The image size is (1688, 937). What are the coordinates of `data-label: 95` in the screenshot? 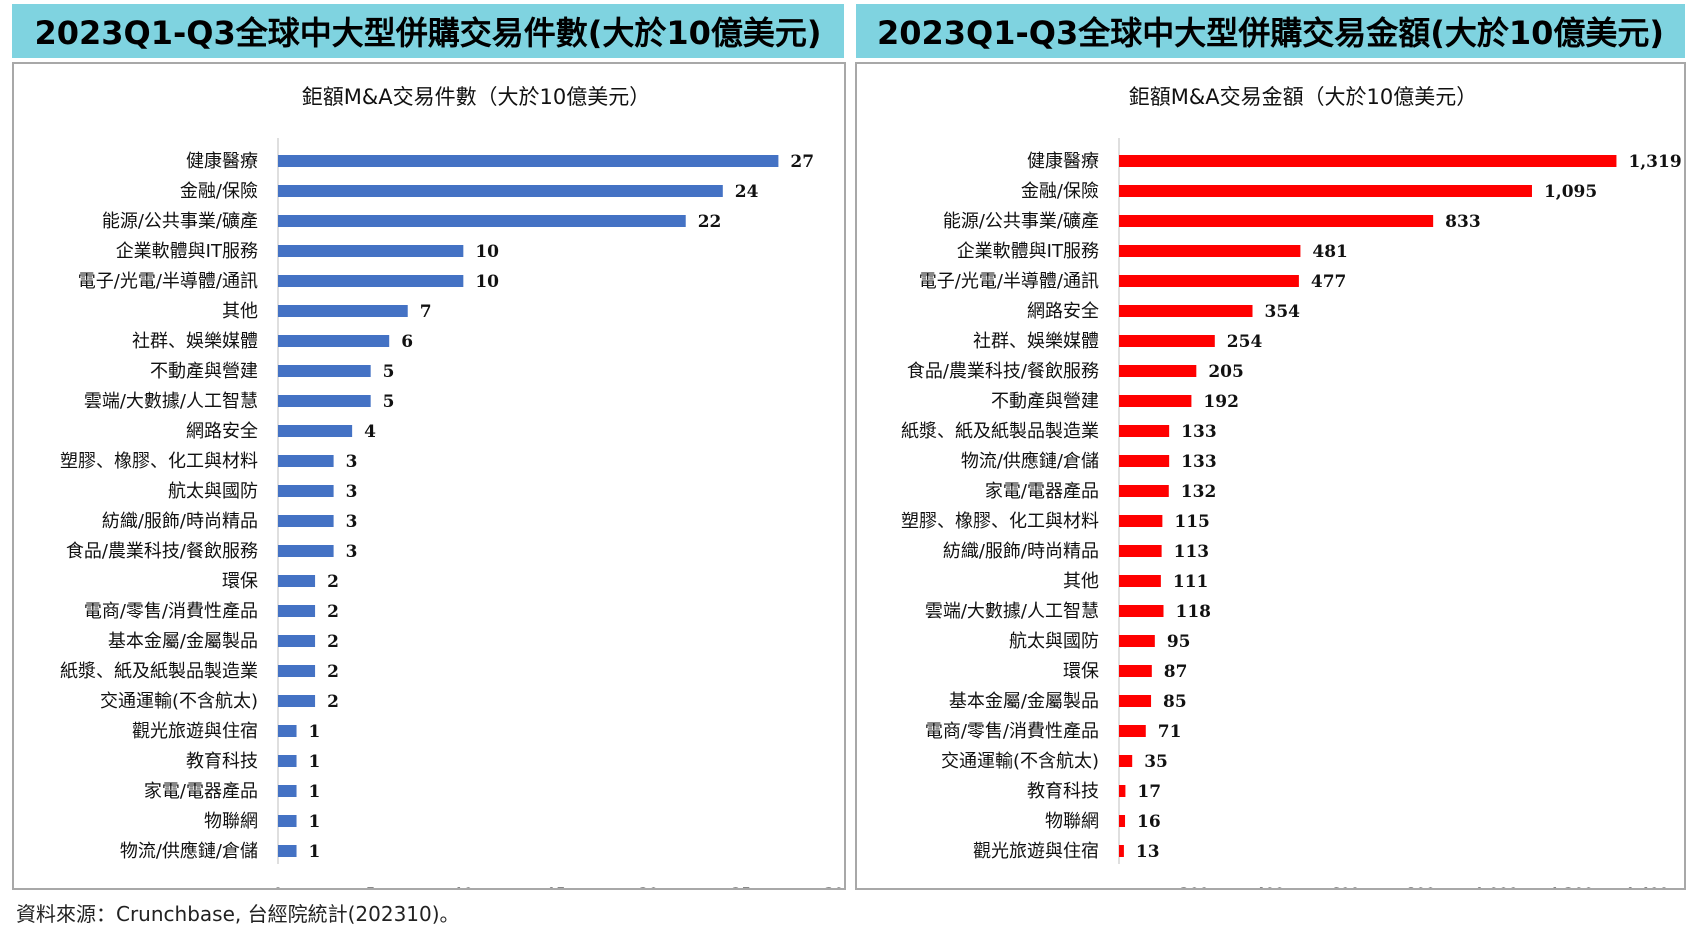 It's located at (1179, 642).